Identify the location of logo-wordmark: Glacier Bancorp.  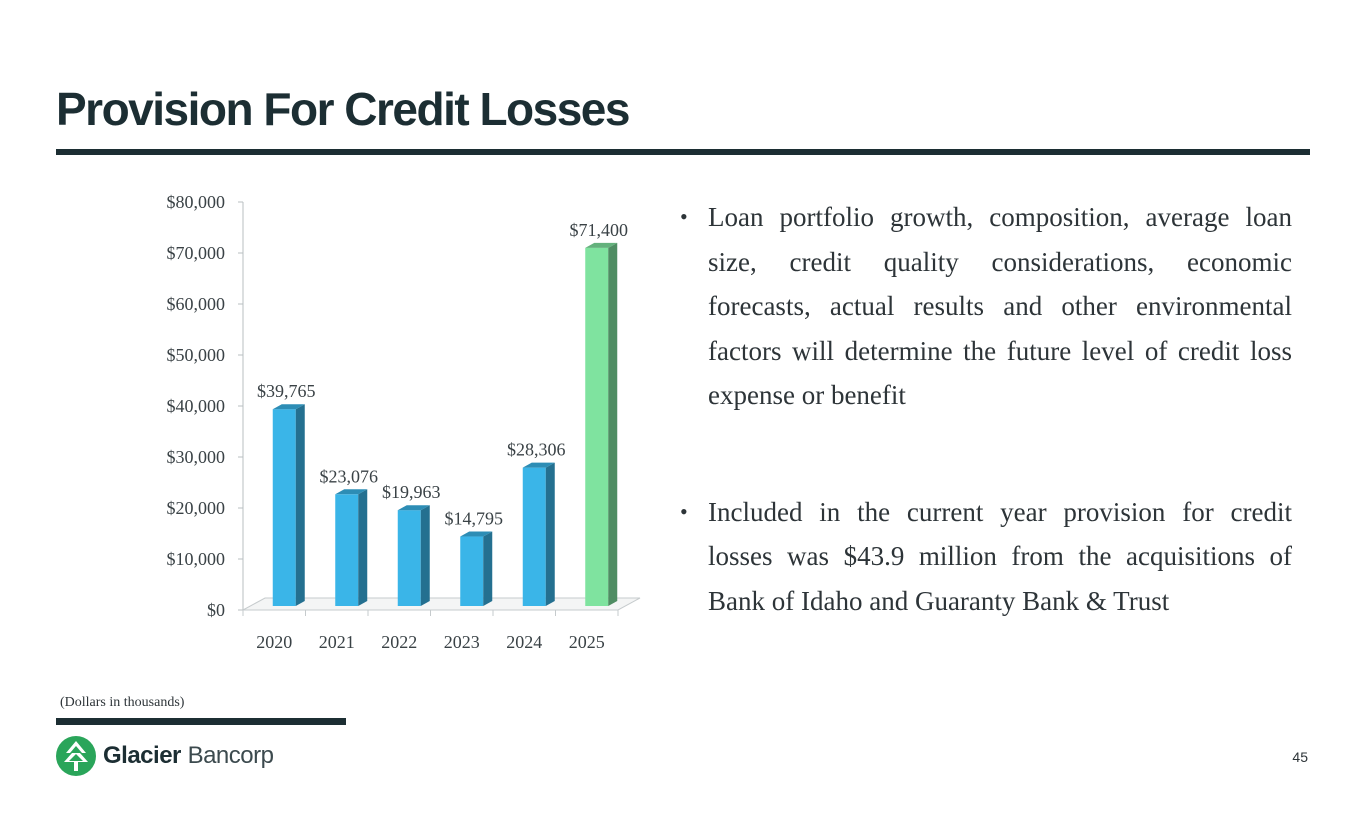
(188, 756).